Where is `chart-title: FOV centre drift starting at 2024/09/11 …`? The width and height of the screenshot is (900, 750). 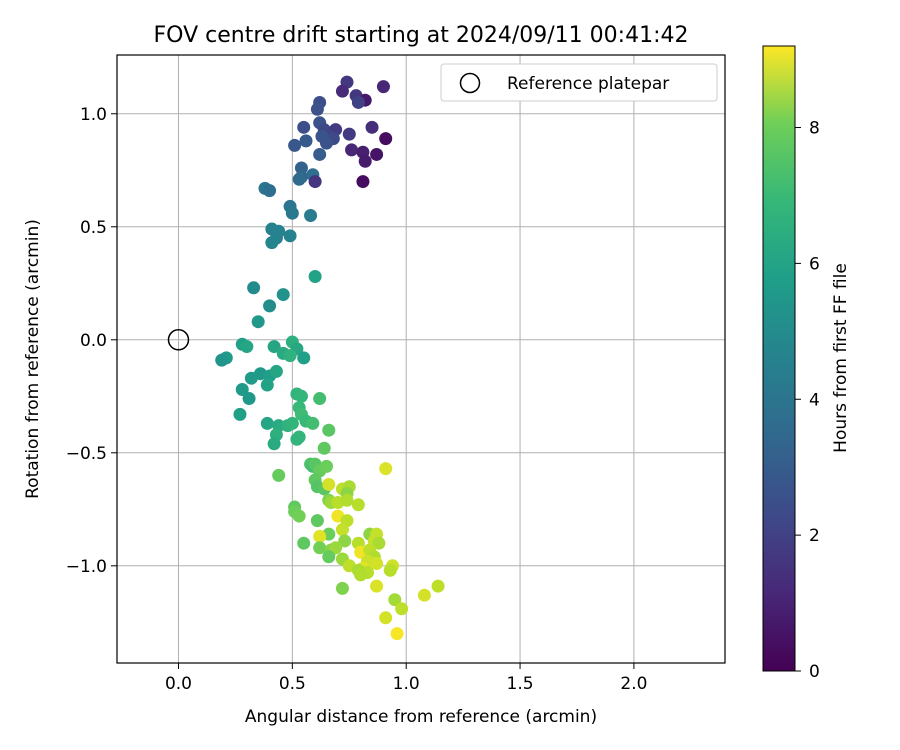 chart-title: FOV centre drift starting at 2024/09/11 … is located at coordinates (421, 35).